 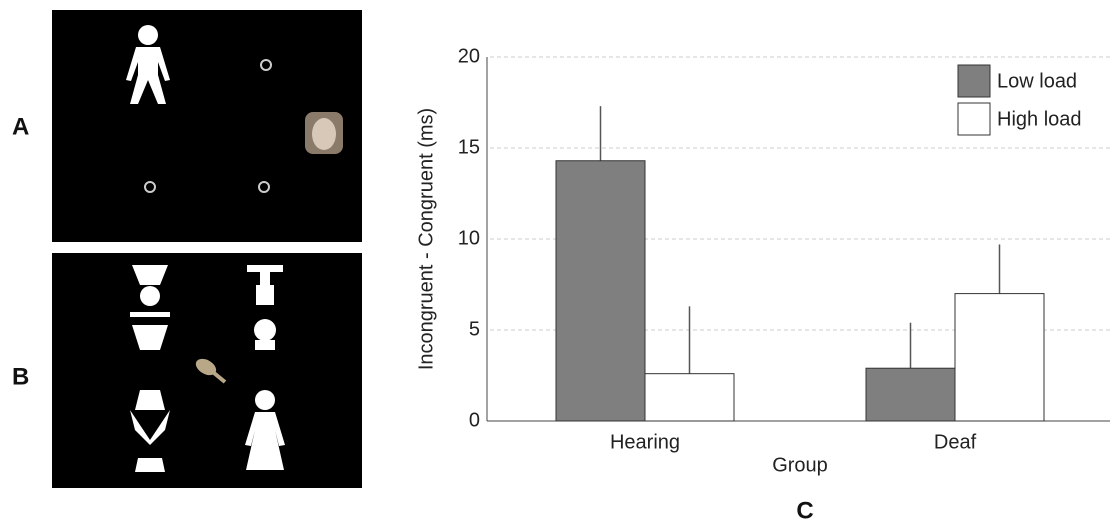 I want to click on panel-b, so click(x=207, y=370).